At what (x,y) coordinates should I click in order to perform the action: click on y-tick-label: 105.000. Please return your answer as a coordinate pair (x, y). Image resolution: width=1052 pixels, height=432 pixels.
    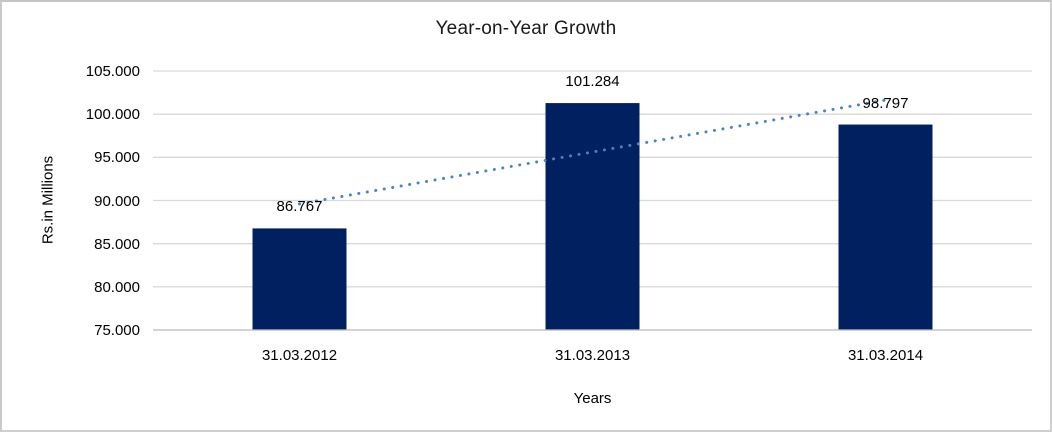
    Looking at the image, I should click on (112, 71).